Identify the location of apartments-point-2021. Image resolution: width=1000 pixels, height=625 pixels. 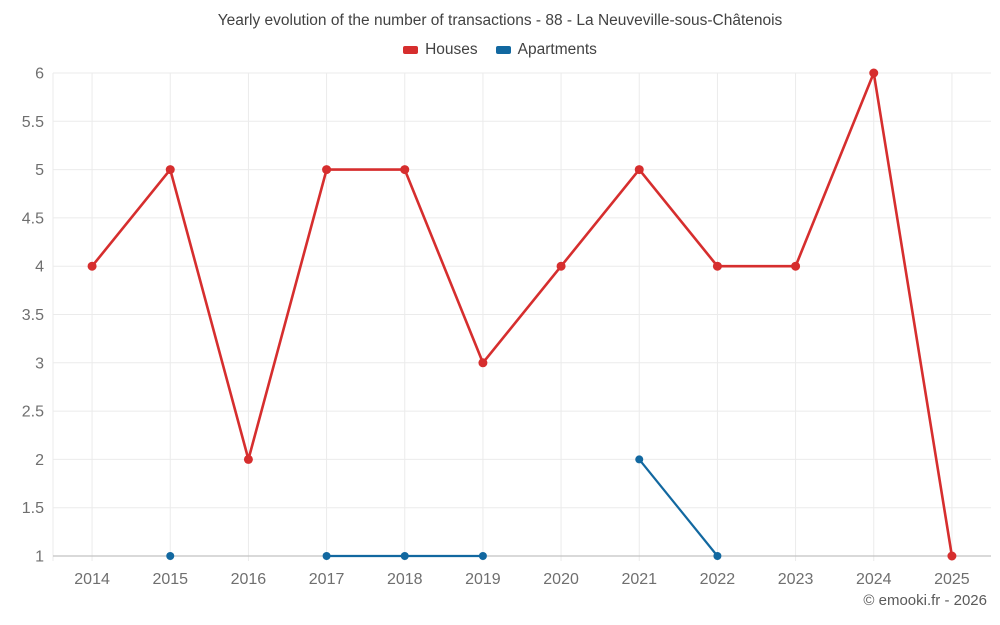
(639, 459).